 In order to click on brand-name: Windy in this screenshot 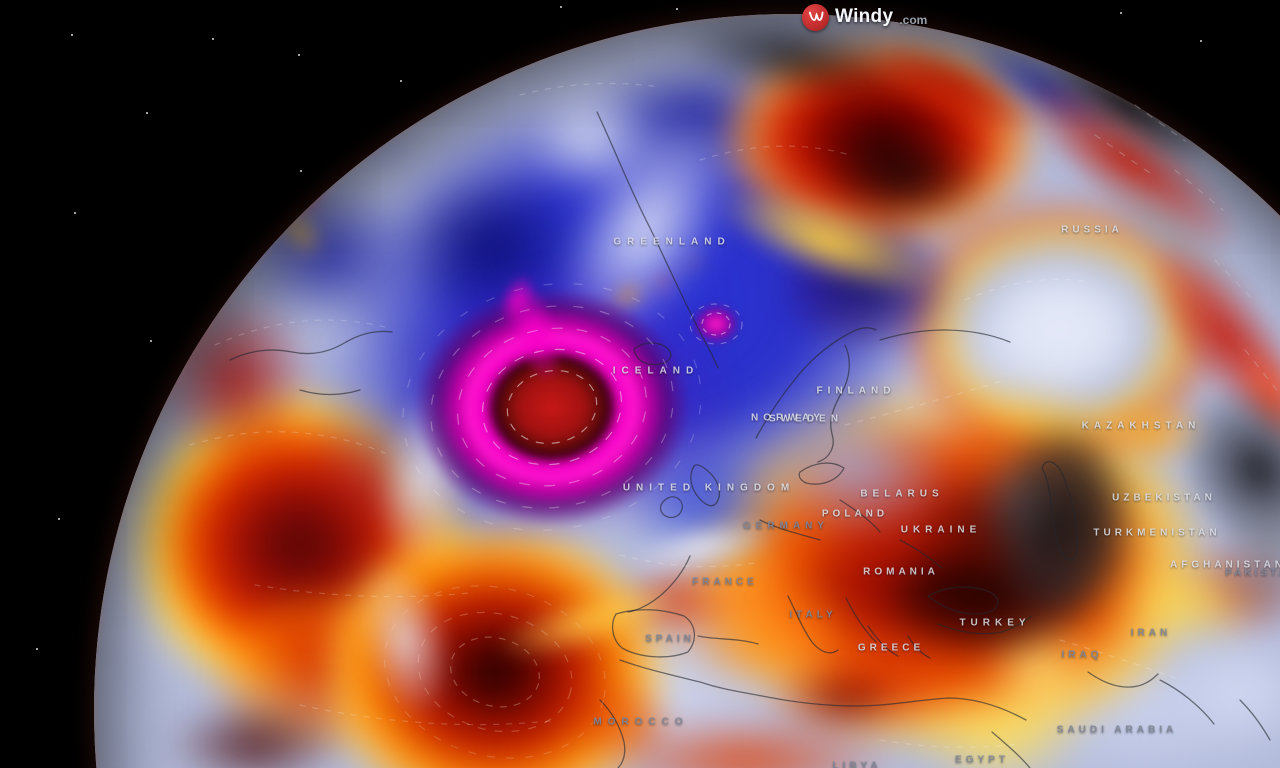, I will do `click(864, 16)`.